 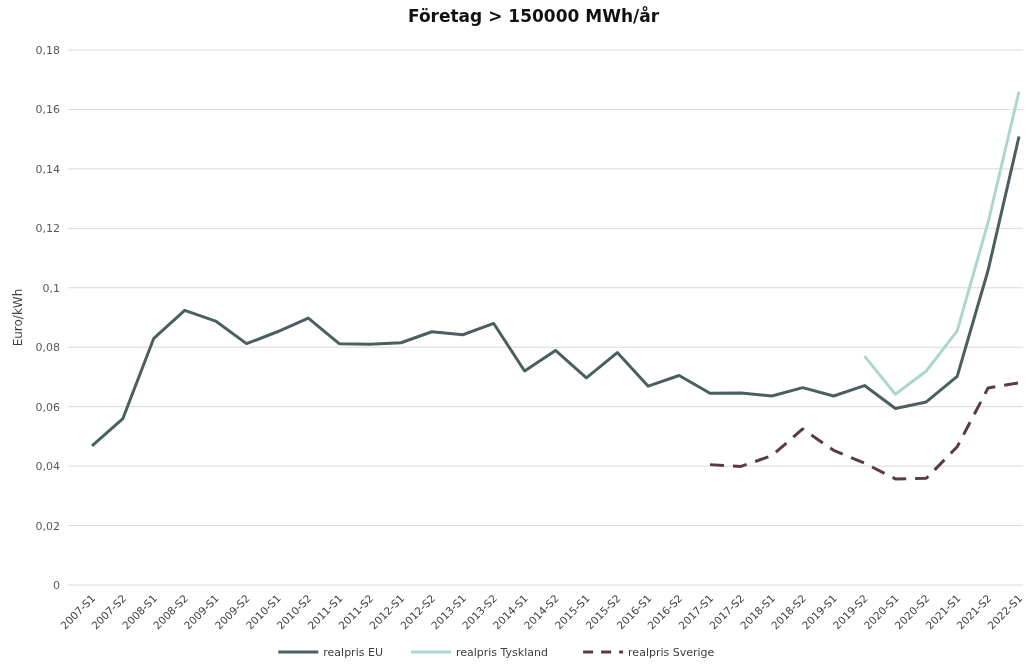 I want to click on y-tick-label: 0,16, so click(x=47, y=110).